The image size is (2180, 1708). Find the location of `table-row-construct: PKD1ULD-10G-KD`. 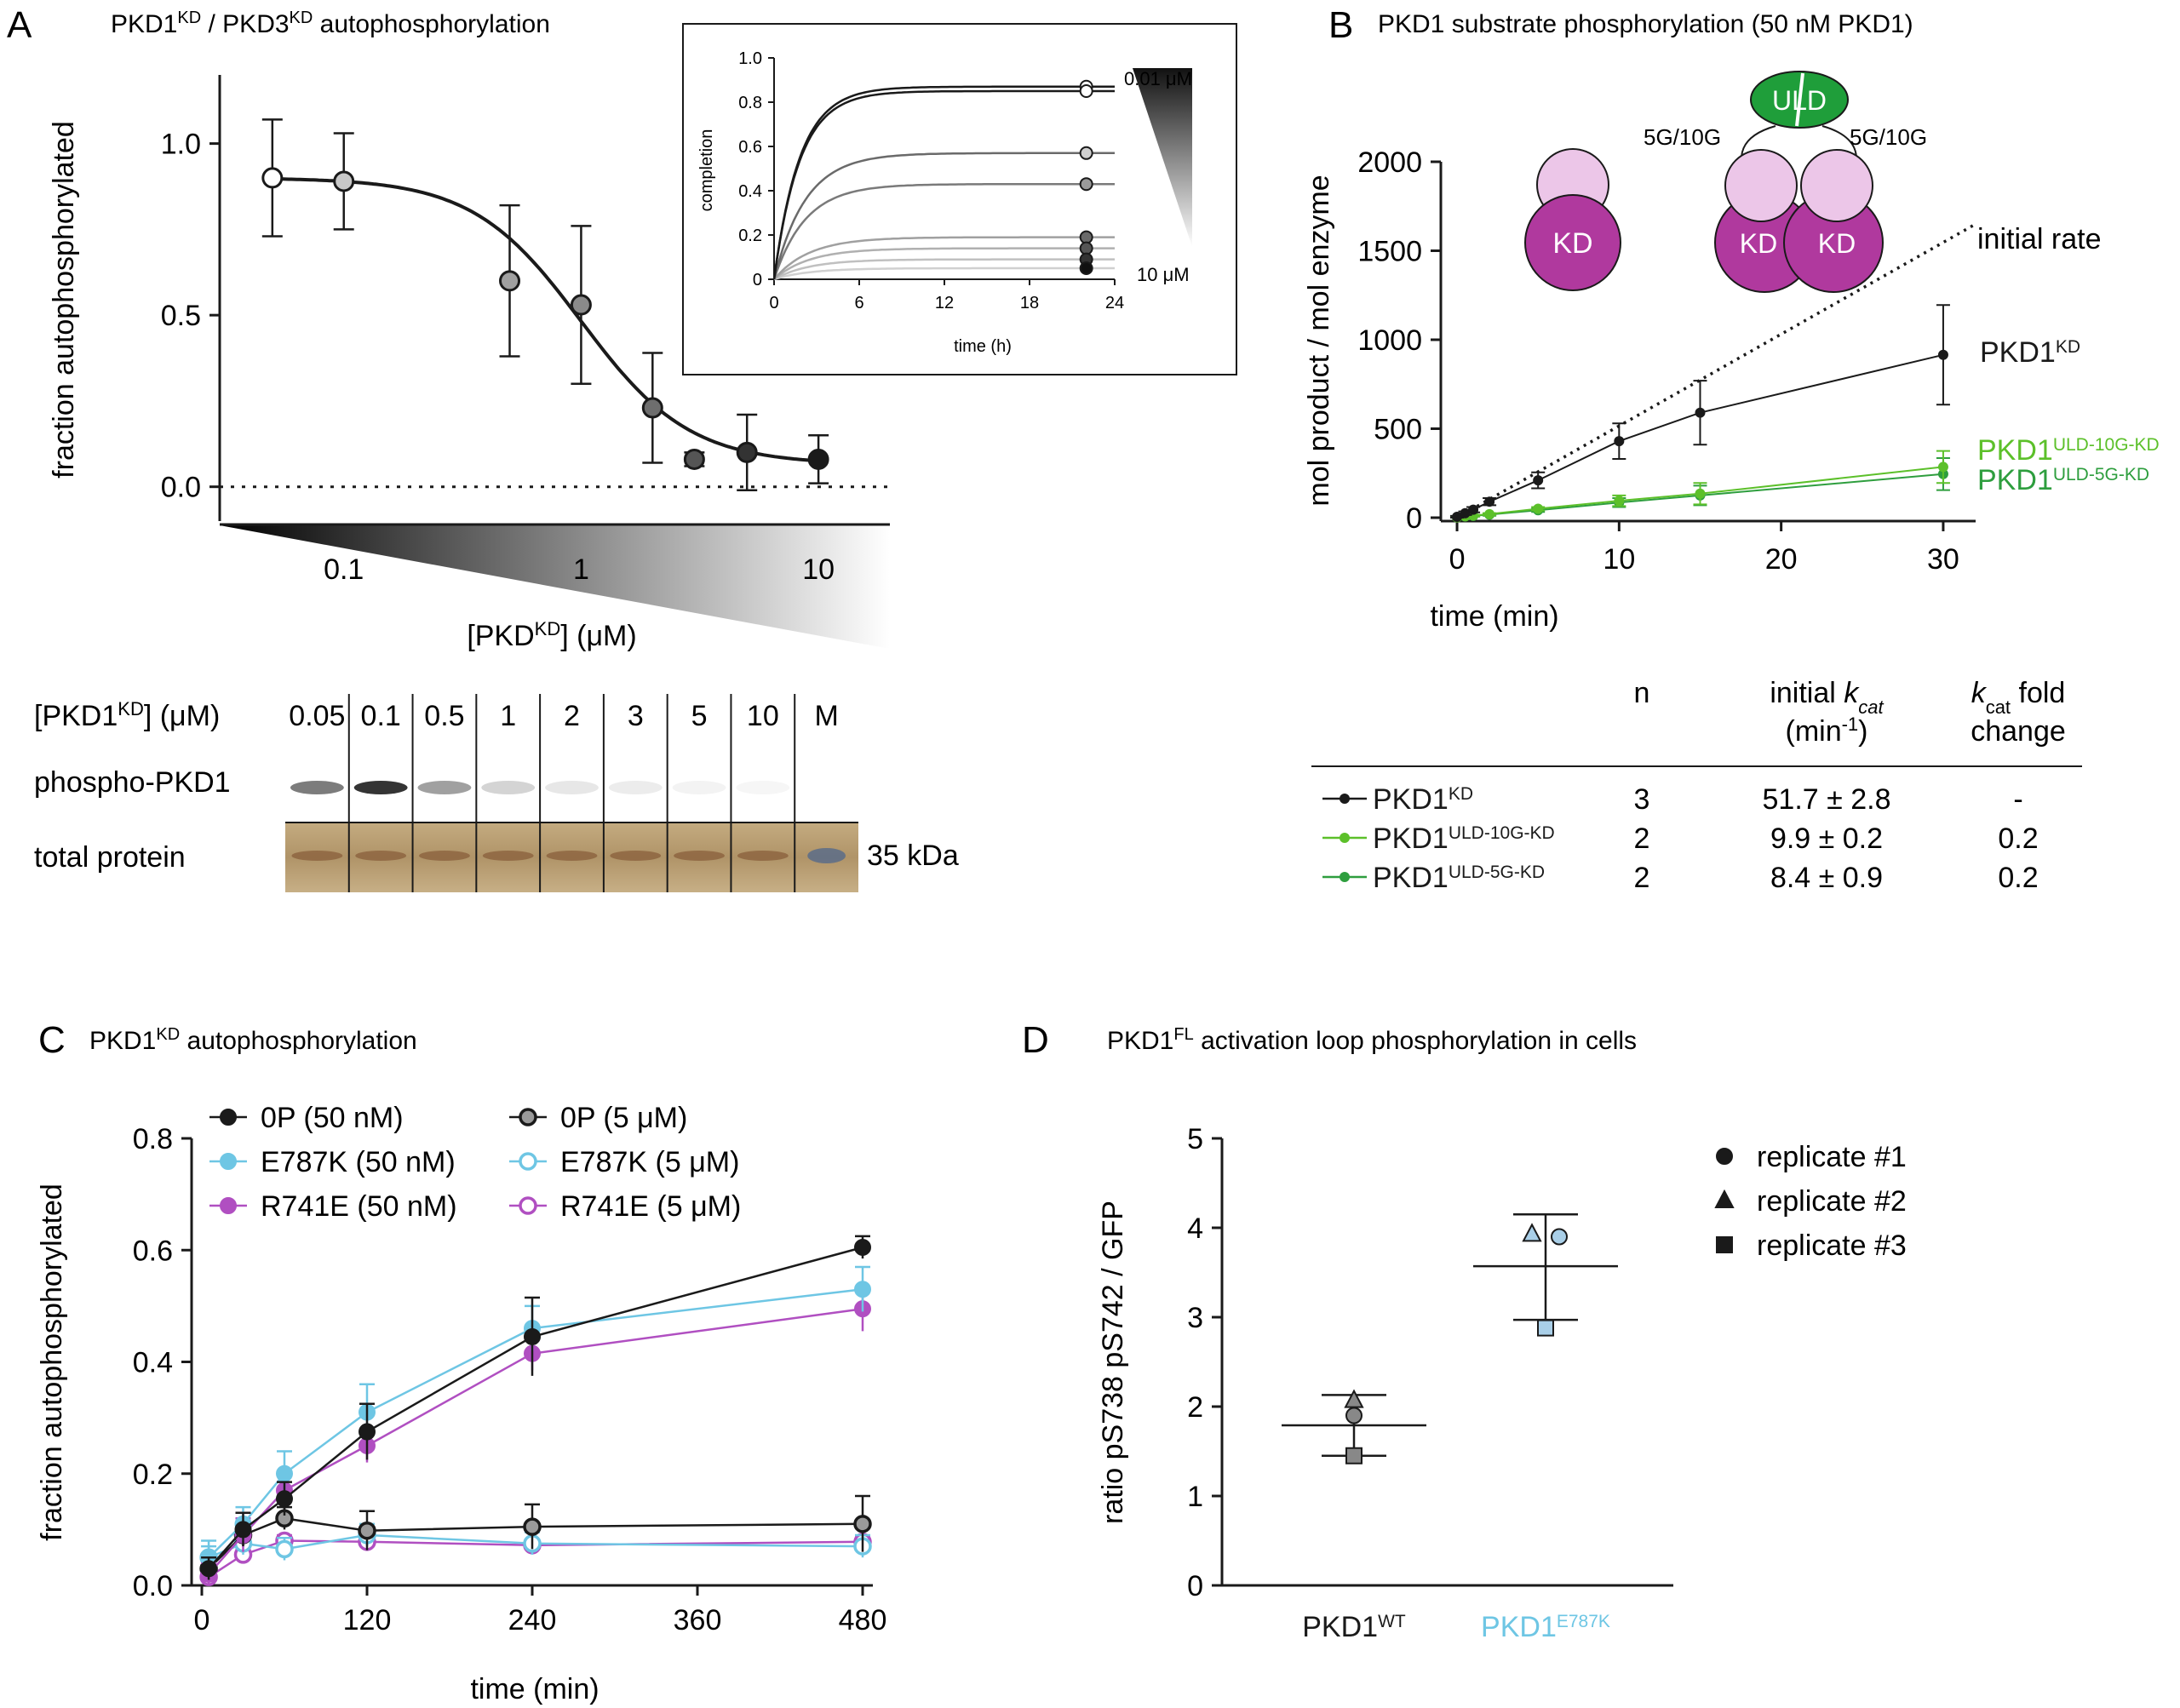

table-row-construct: PKD1ULD-10G-KD is located at coordinates (1464, 839).